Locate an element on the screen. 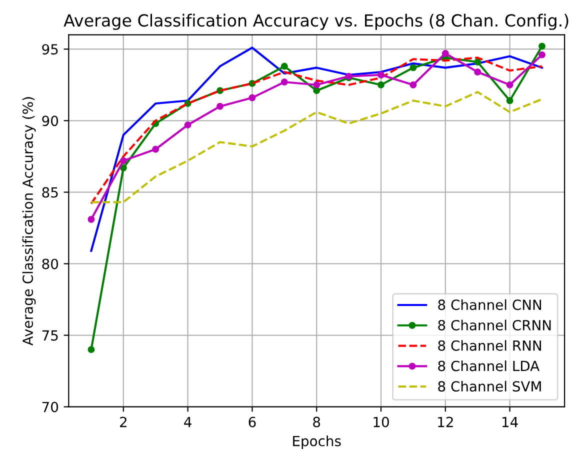 The width and height of the screenshot is (582, 452). x-tick-label: 6 is located at coordinates (252, 422).